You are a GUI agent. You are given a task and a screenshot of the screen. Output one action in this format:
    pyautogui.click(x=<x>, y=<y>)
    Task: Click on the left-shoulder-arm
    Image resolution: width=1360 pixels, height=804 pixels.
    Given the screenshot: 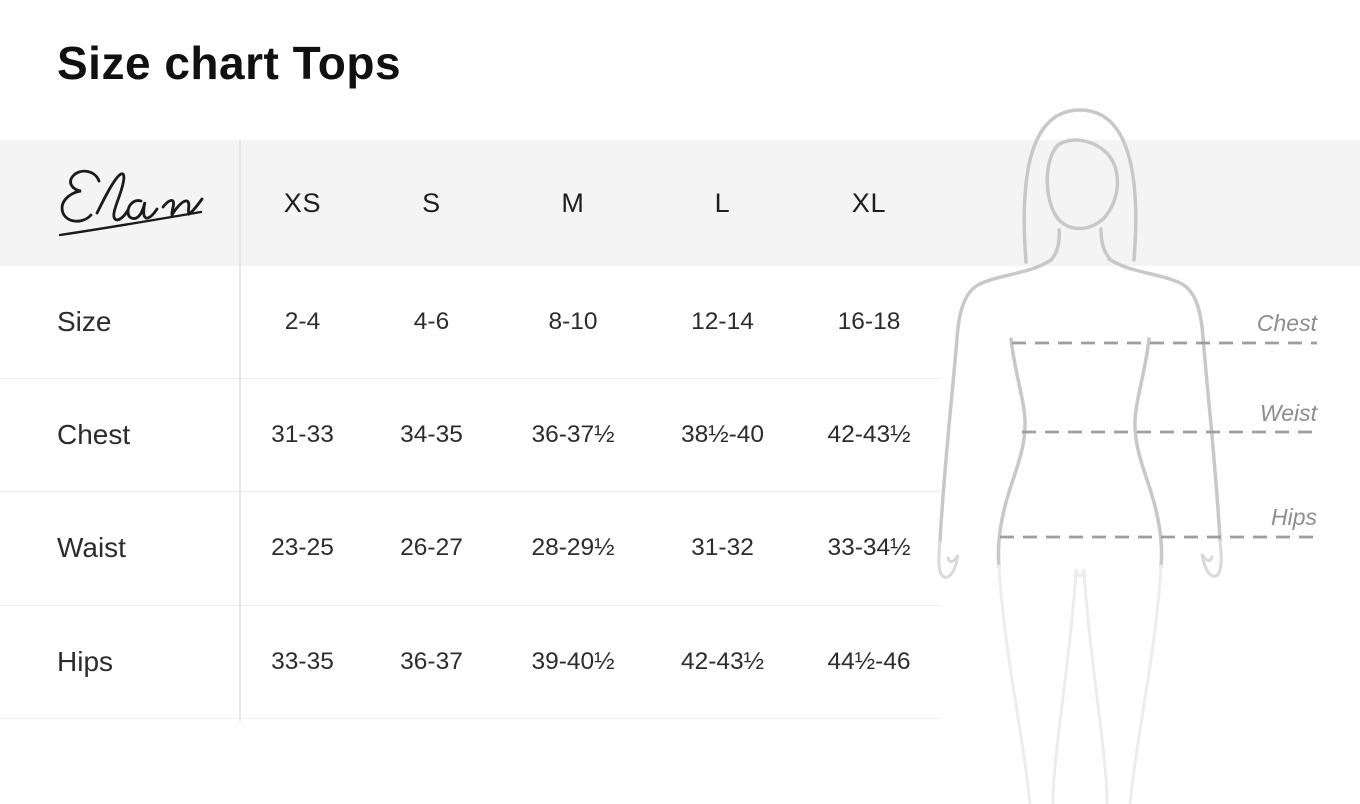 What is the action you would take?
    pyautogui.click(x=995, y=401)
    